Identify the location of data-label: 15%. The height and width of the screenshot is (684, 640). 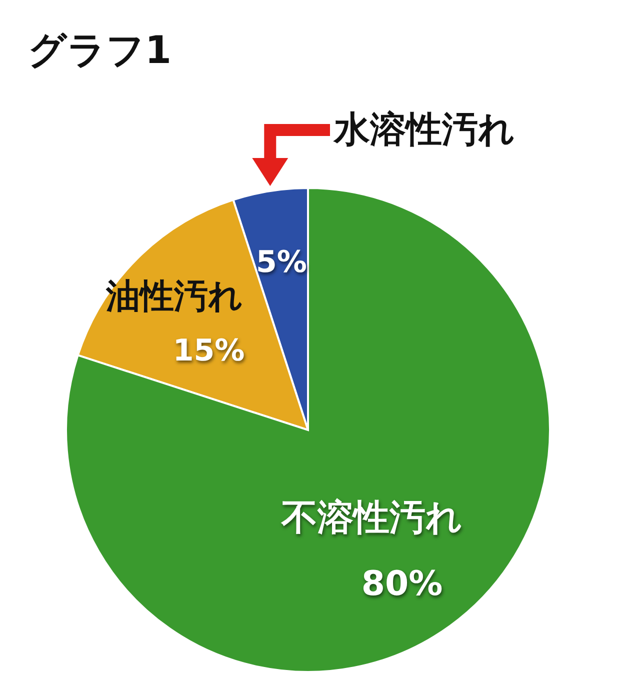
(208, 350).